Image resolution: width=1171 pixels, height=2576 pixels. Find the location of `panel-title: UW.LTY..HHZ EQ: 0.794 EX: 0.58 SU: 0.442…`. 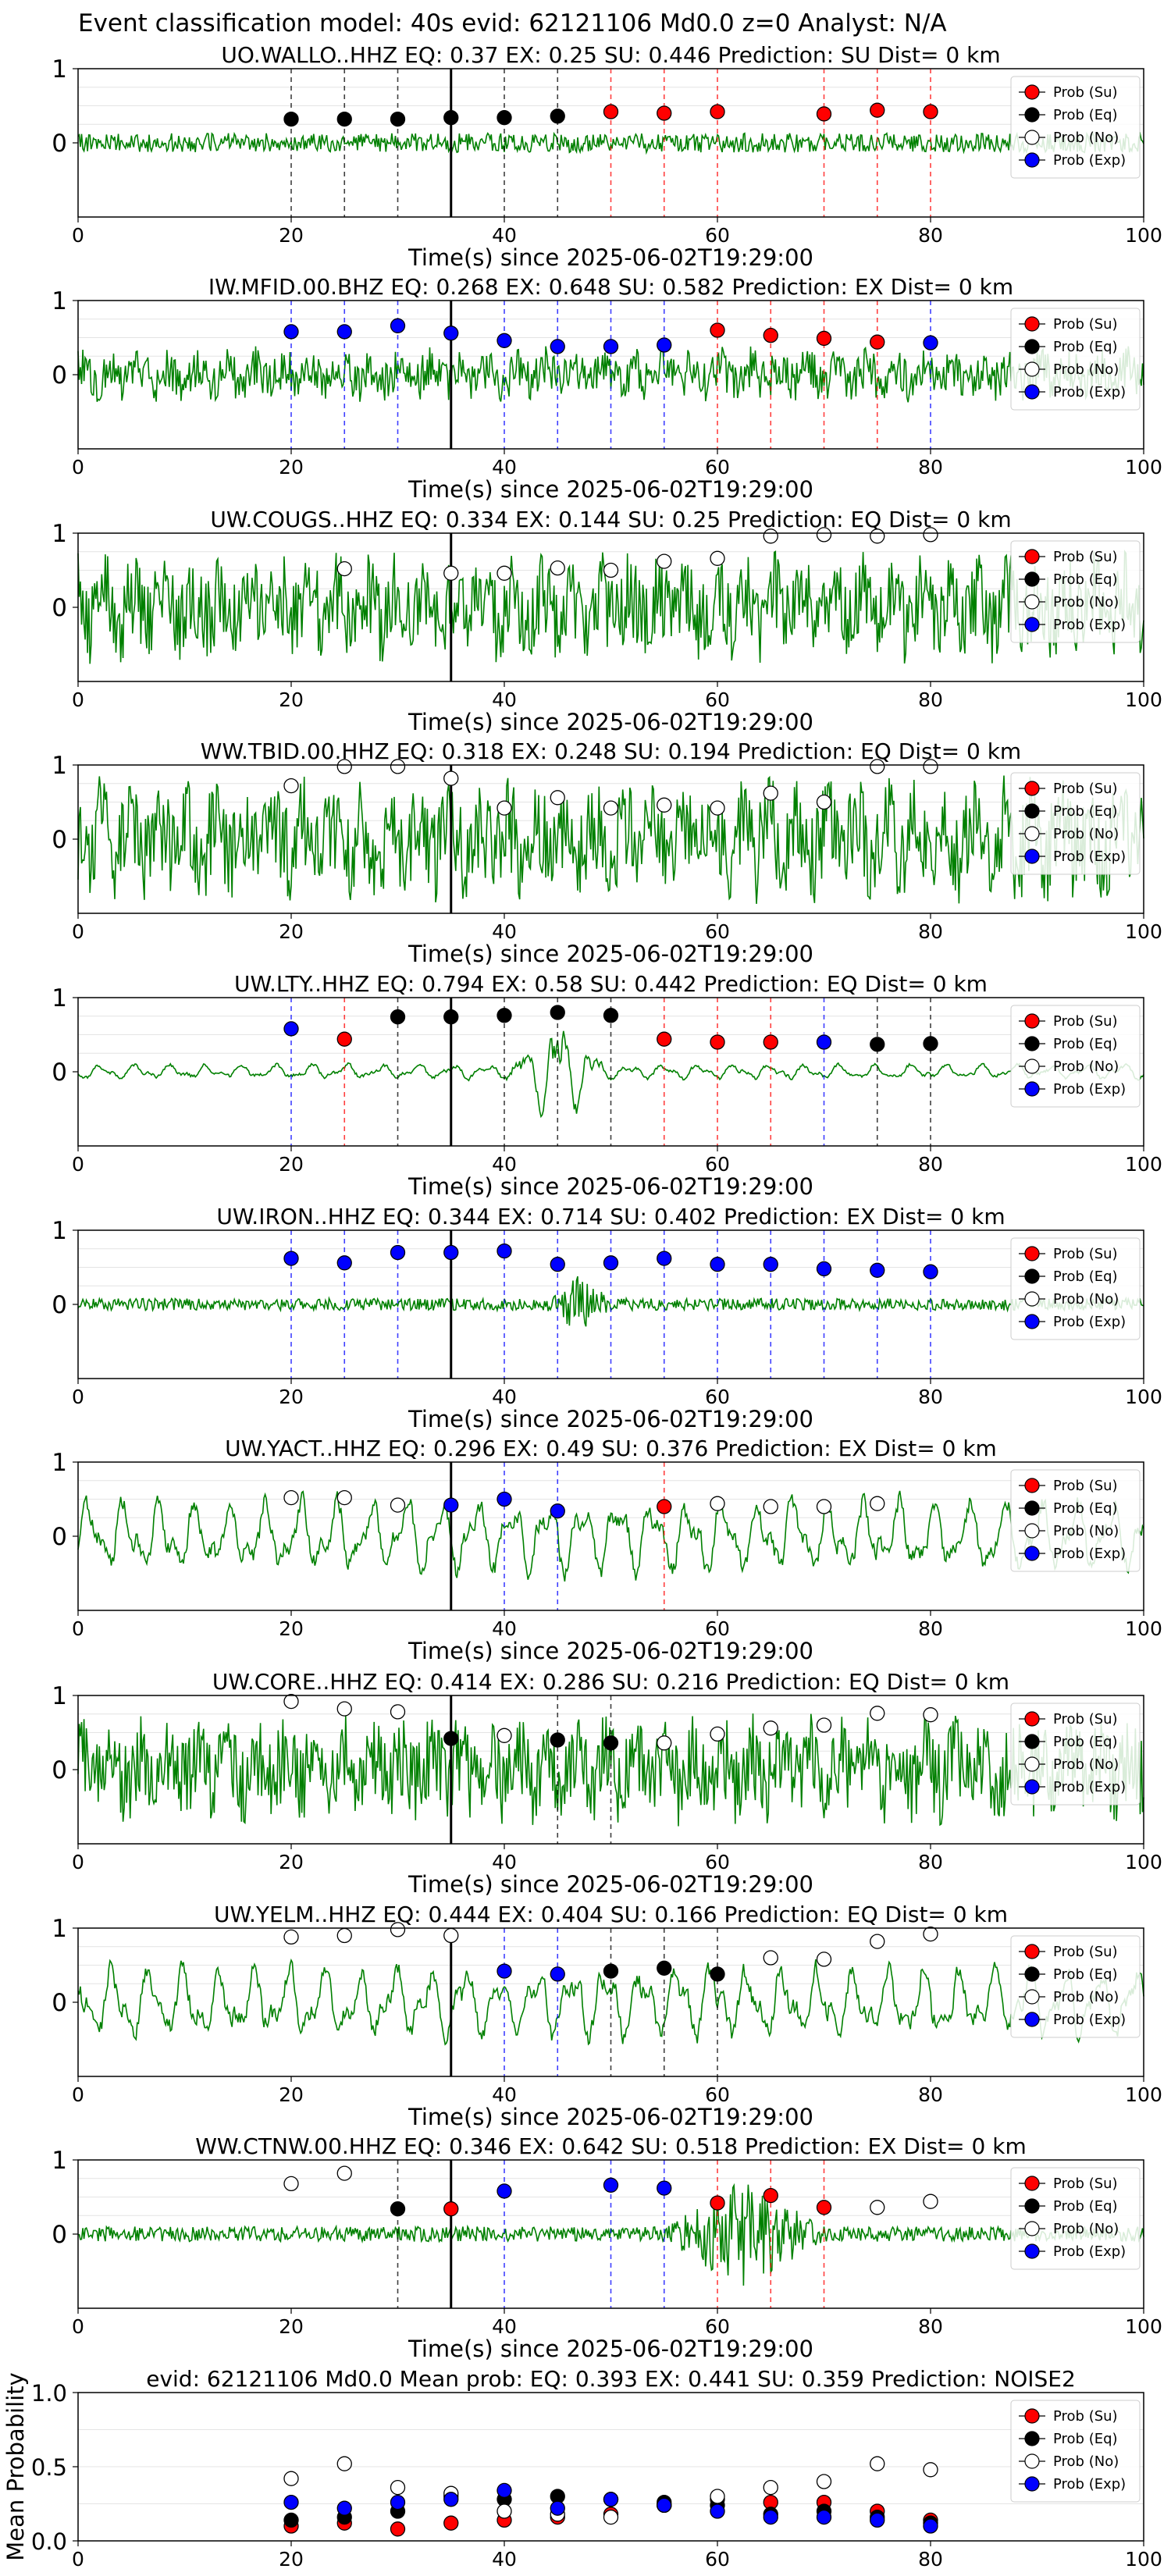

panel-title: UW.LTY..HHZ EQ: 0.794 EX: 0.58 SU: 0.442… is located at coordinates (611, 984).